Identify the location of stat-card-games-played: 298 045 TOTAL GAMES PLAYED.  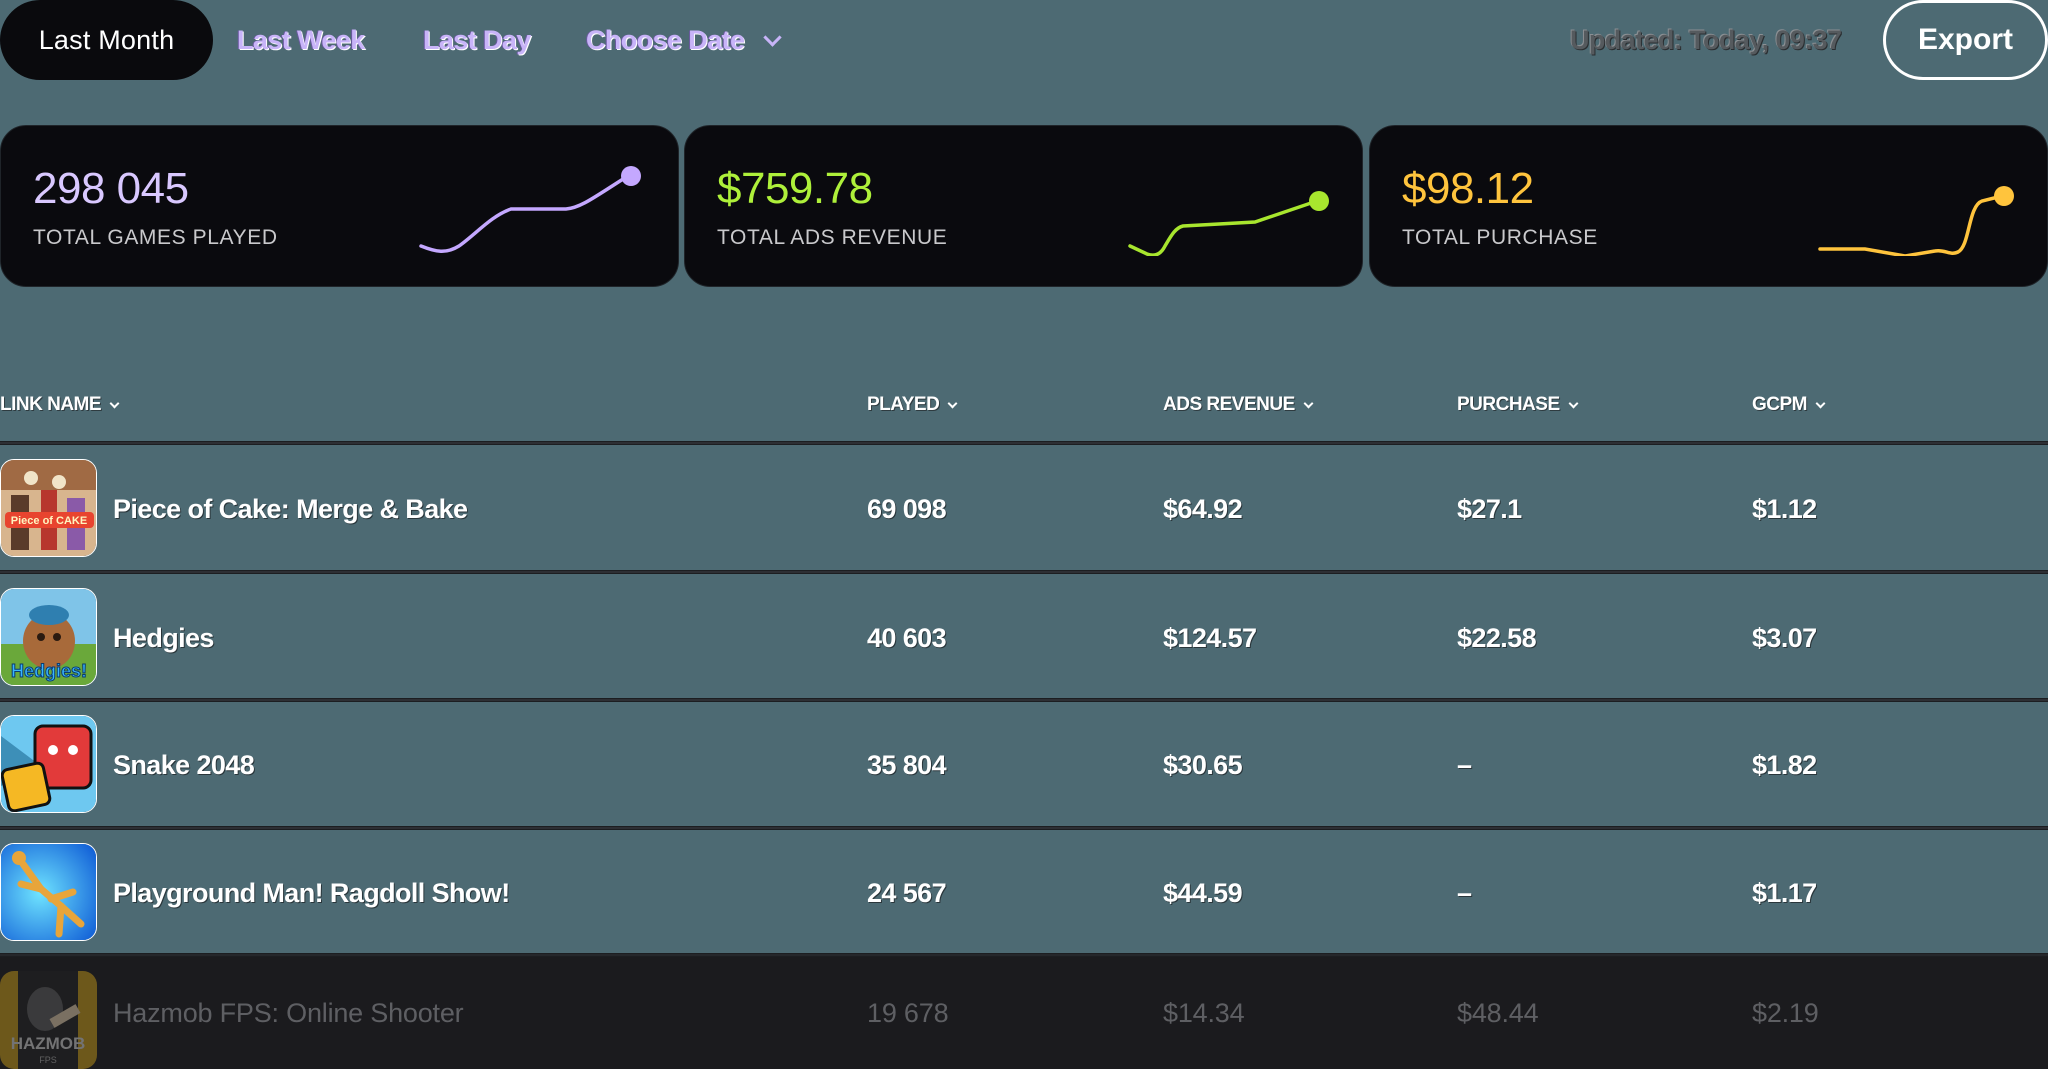
(339, 206).